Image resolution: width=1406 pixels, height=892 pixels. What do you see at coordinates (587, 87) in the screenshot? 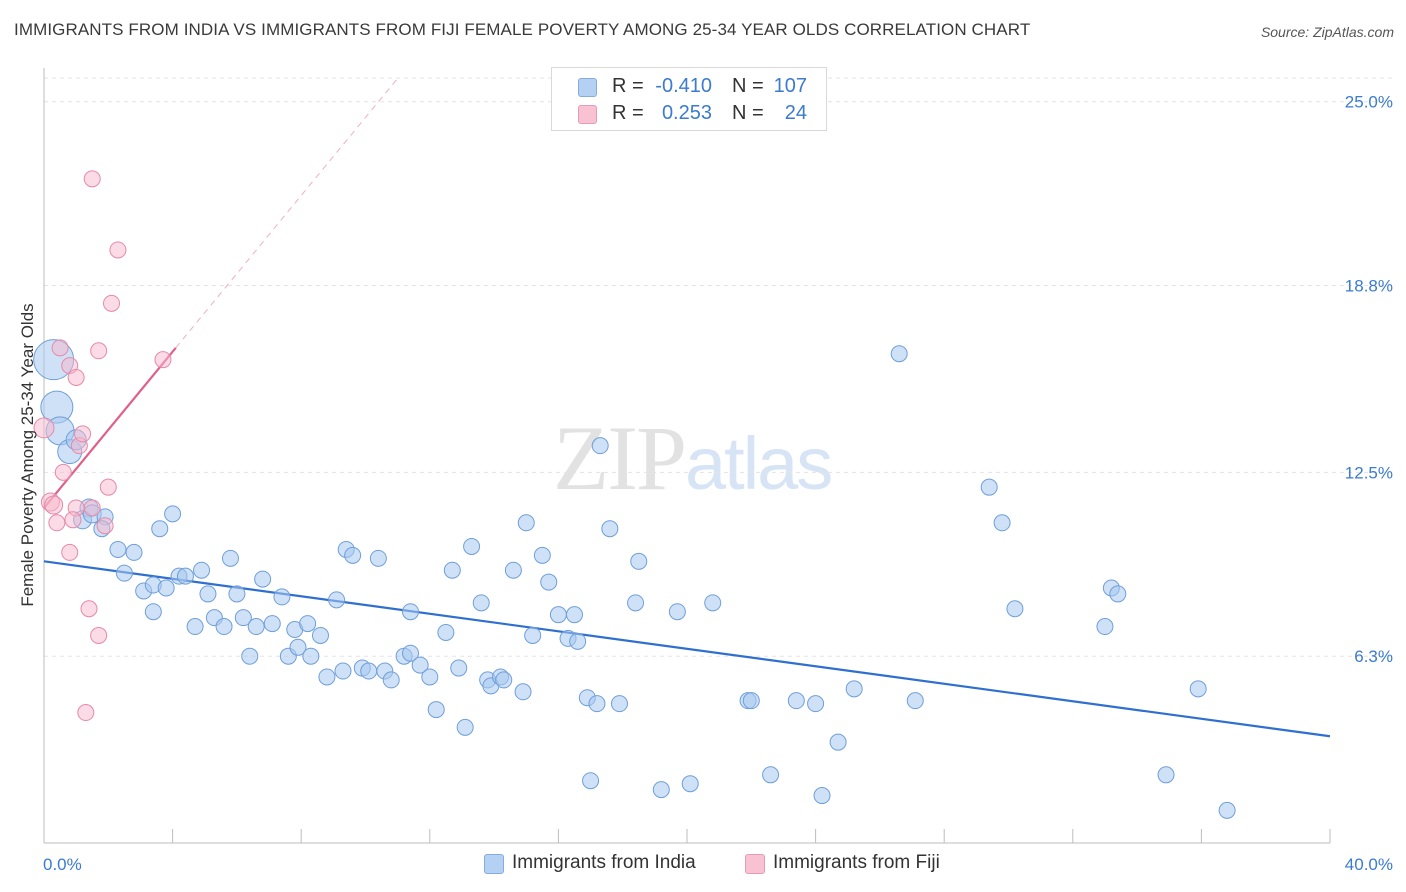
I see `india-swatch` at bounding box center [587, 87].